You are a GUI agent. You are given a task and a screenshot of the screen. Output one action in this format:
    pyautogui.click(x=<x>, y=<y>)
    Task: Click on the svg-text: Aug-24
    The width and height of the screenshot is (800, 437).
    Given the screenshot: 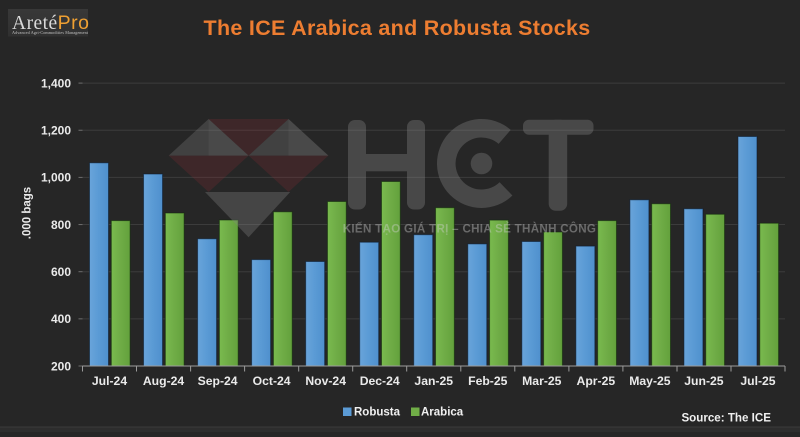 What is the action you would take?
    pyautogui.click(x=164, y=381)
    